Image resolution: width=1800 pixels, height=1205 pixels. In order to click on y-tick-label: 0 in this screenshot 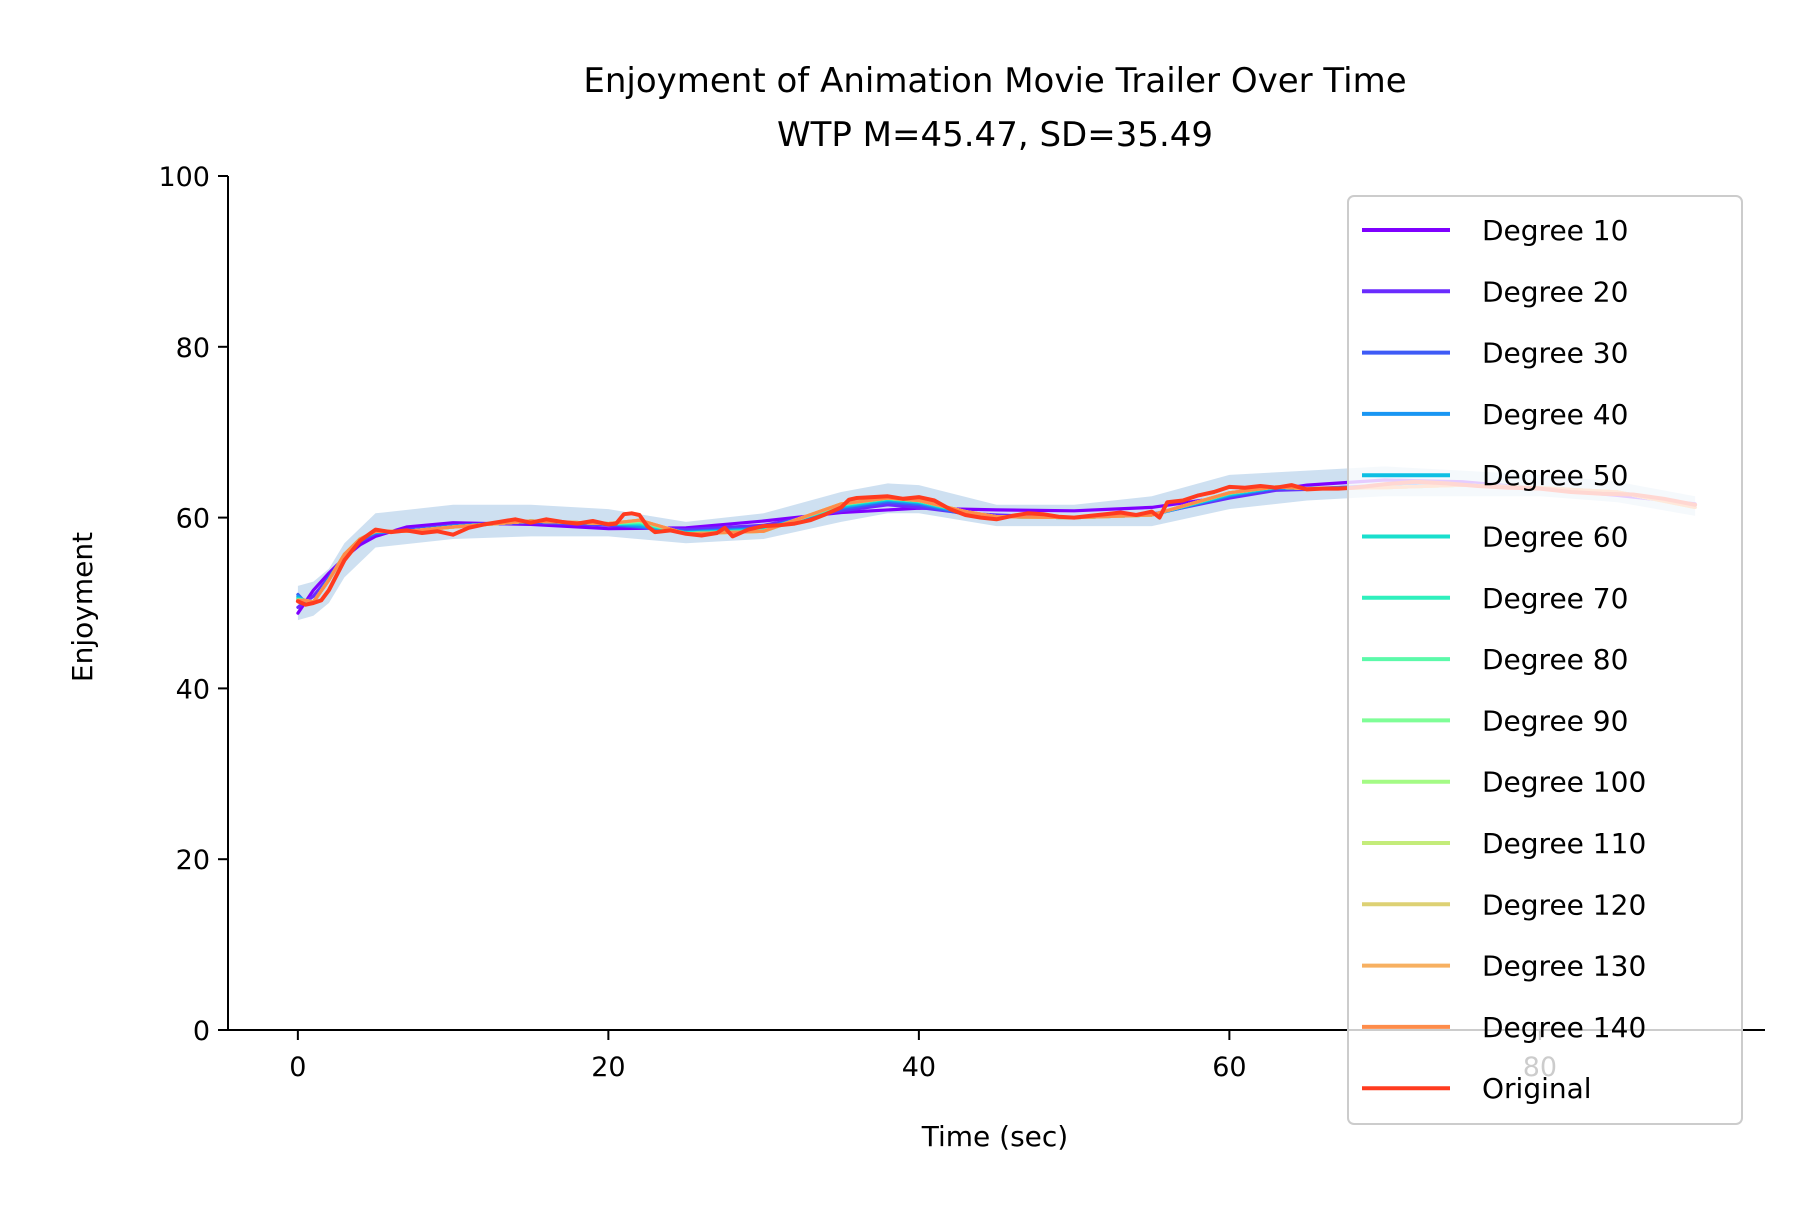, I will do `click(201, 1031)`.